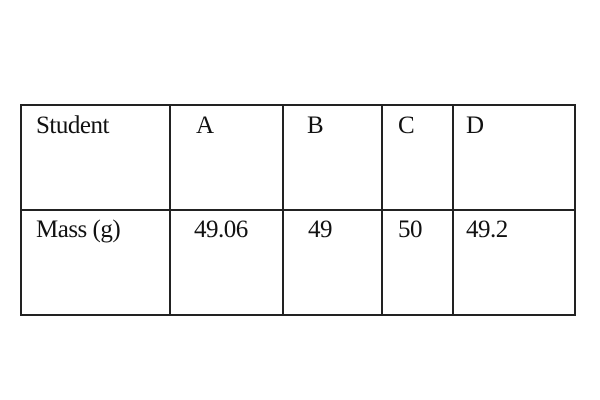  Describe the element at coordinates (221, 229) in the screenshot. I see `mass-cell-a: 49.06` at that location.